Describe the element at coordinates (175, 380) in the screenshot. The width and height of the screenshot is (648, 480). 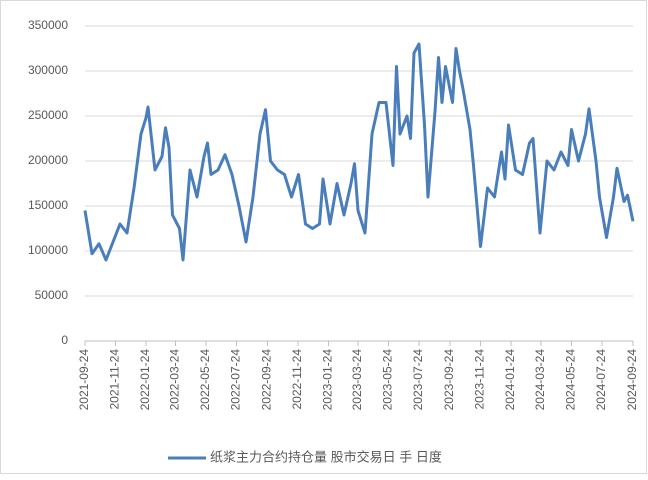
I see `x-tick-label: 2022-03-24` at that location.